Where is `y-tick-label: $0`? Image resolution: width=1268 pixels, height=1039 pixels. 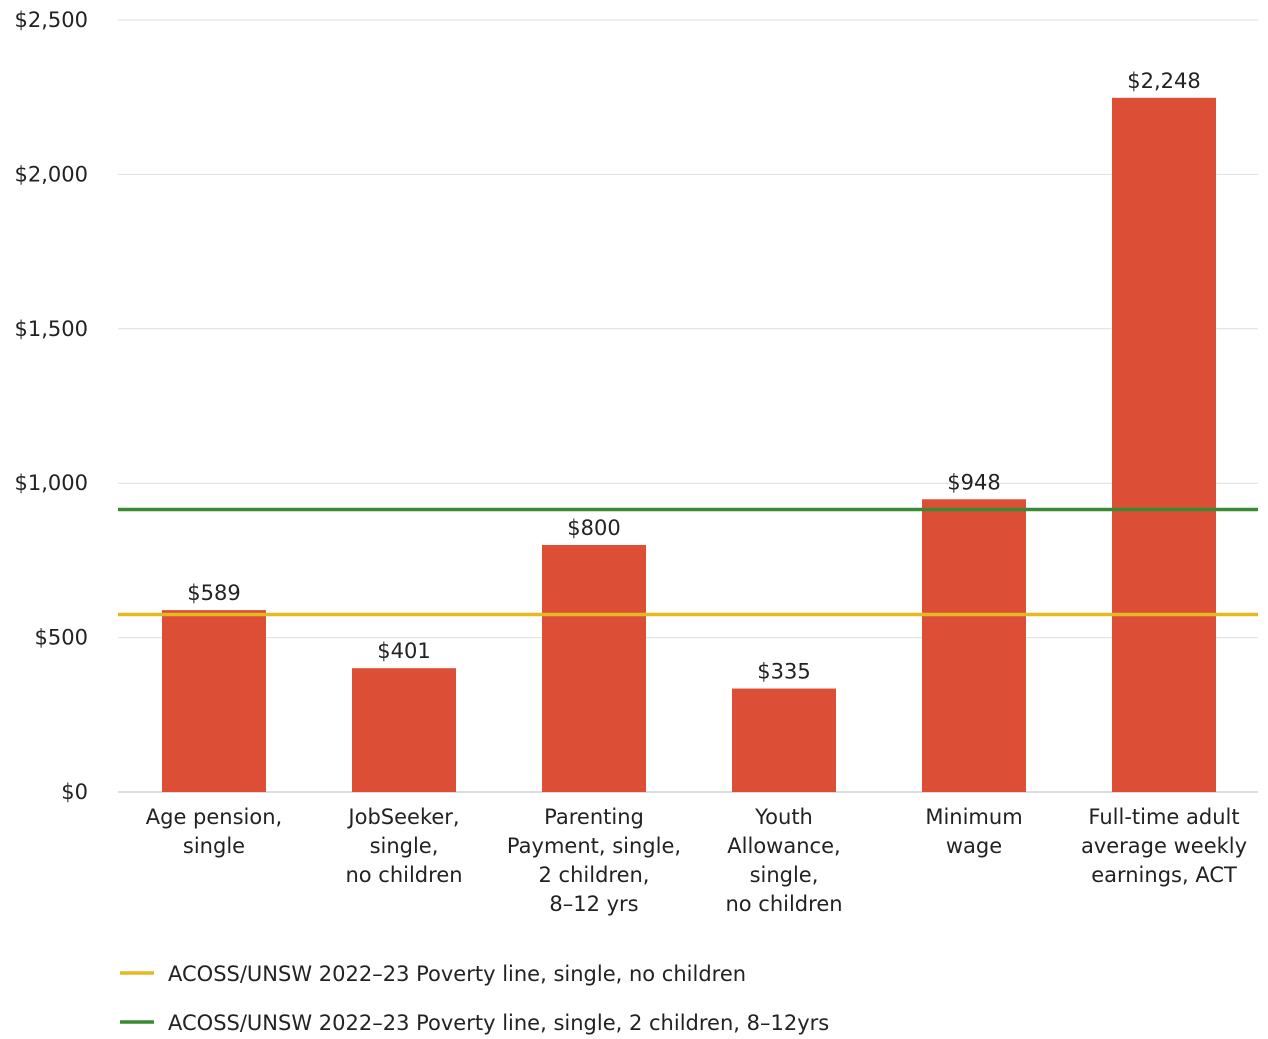 y-tick-label: $0 is located at coordinates (74, 792).